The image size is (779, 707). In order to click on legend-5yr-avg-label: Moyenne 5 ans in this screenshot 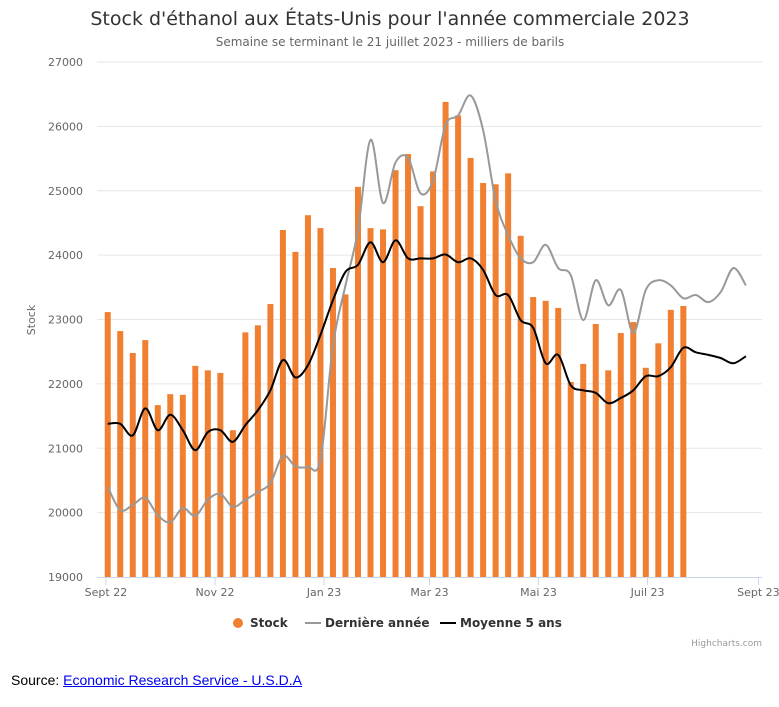, I will do `click(511, 623)`.